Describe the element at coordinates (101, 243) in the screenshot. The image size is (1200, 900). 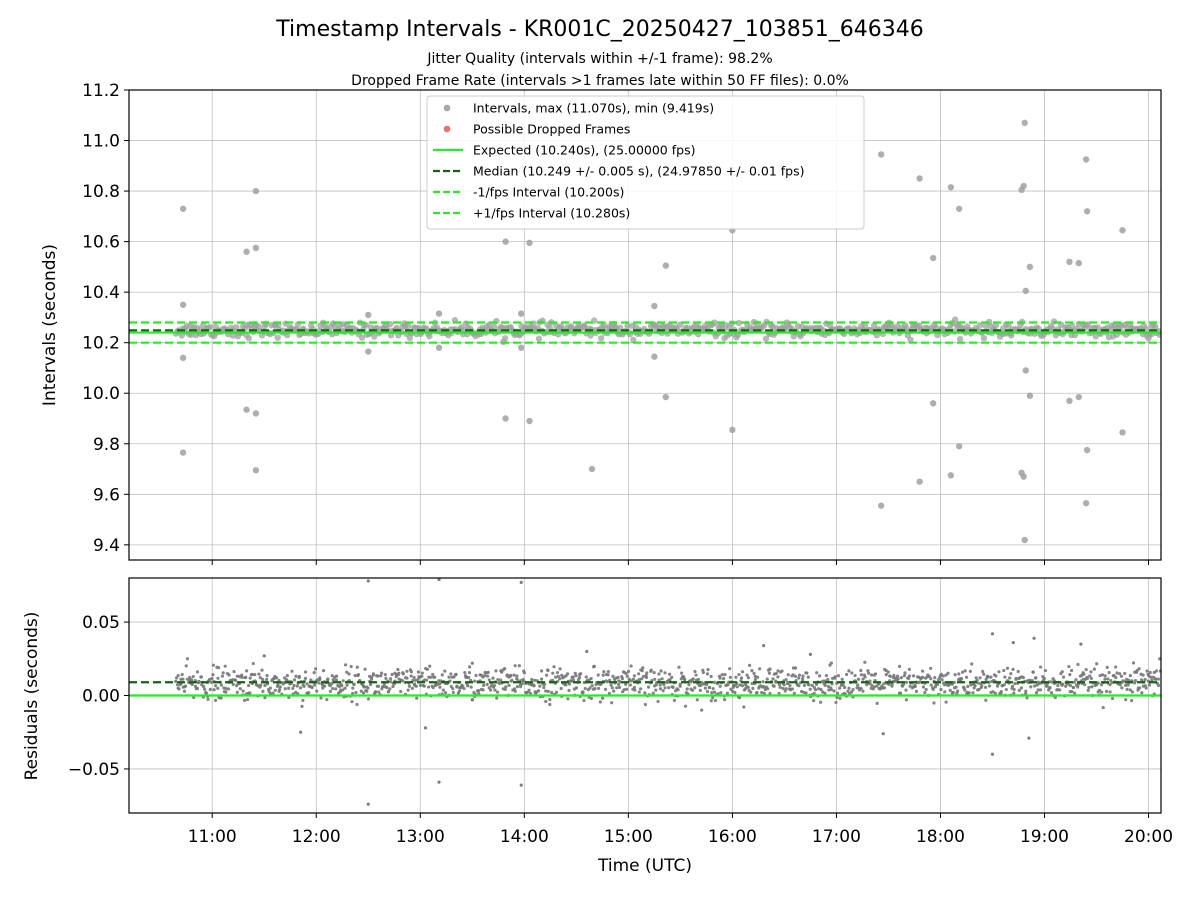
I see `top-ytick-label: 10.6` at that location.